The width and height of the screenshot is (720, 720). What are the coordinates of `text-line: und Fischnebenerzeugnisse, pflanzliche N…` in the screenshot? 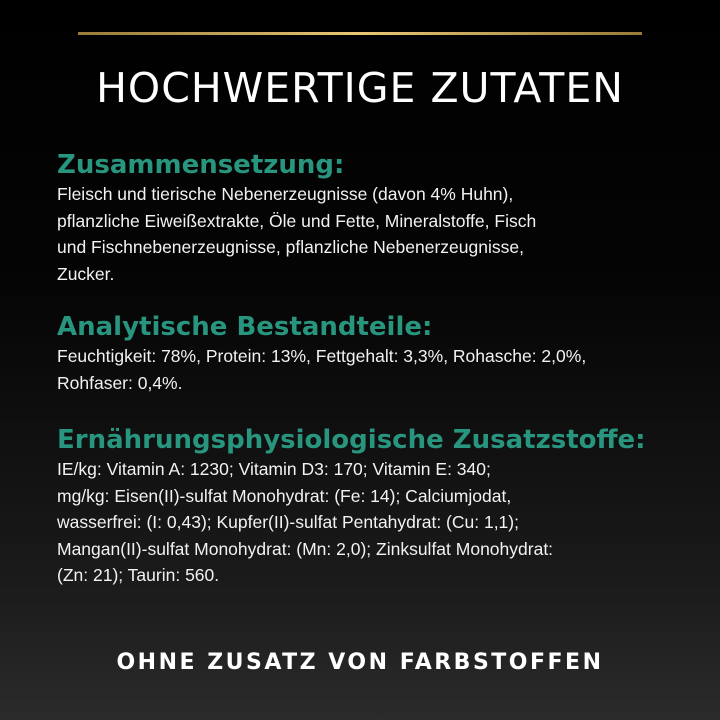 It's located at (290, 247).